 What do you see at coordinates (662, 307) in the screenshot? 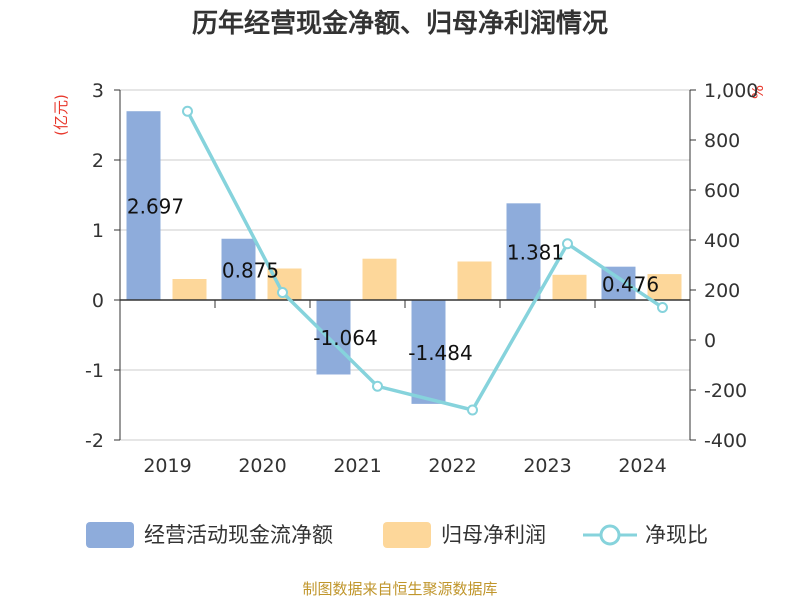
I see `ratio-point-2024` at bounding box center [662, 307].